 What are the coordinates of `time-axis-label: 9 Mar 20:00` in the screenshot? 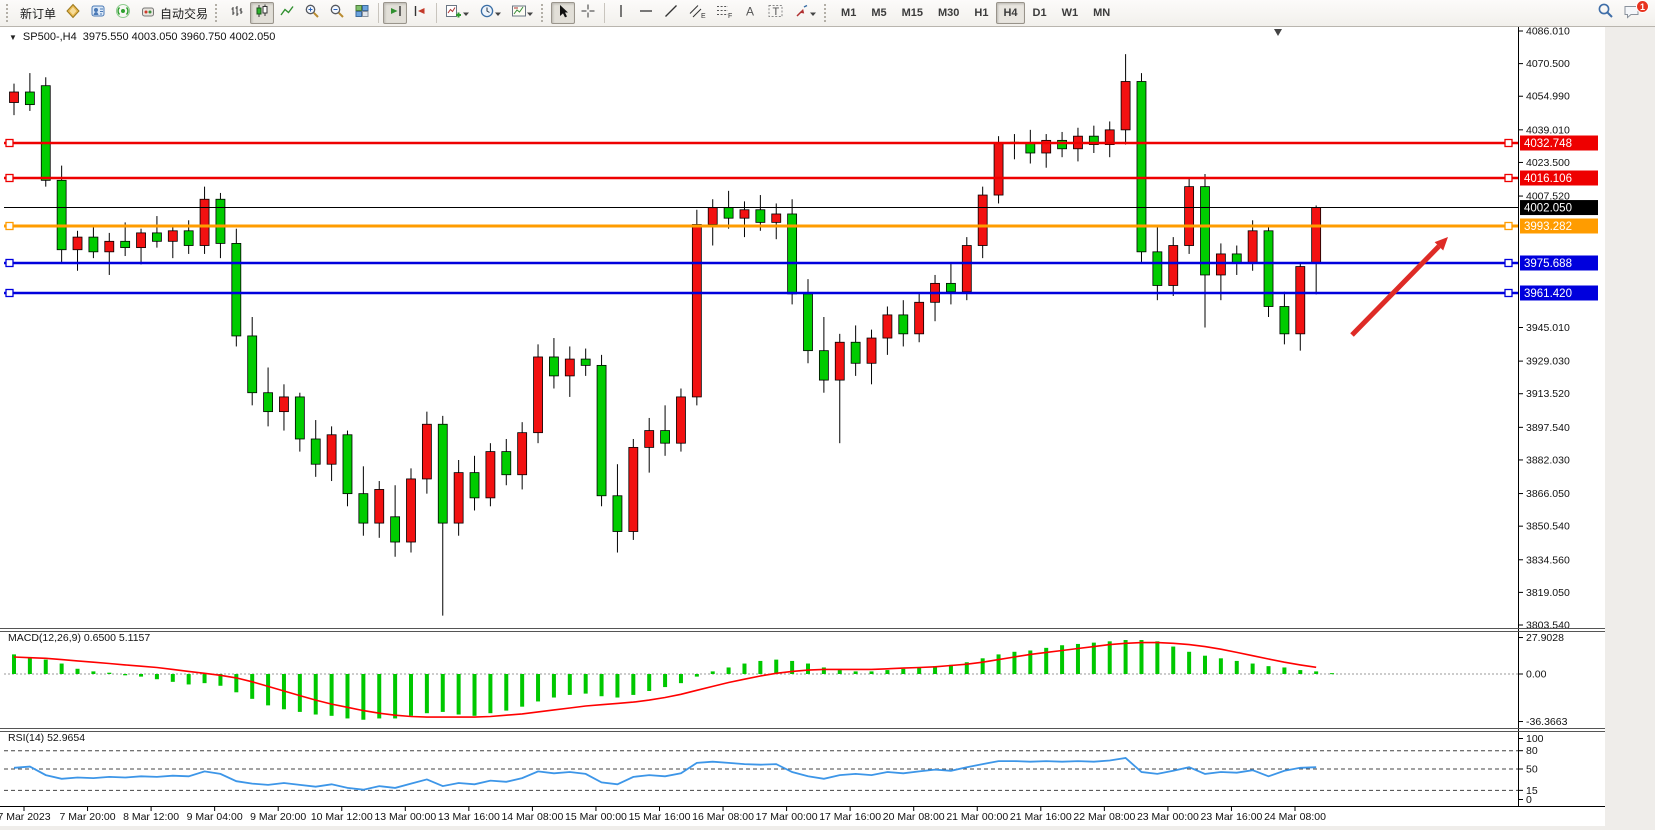 It's located at (278, 817).